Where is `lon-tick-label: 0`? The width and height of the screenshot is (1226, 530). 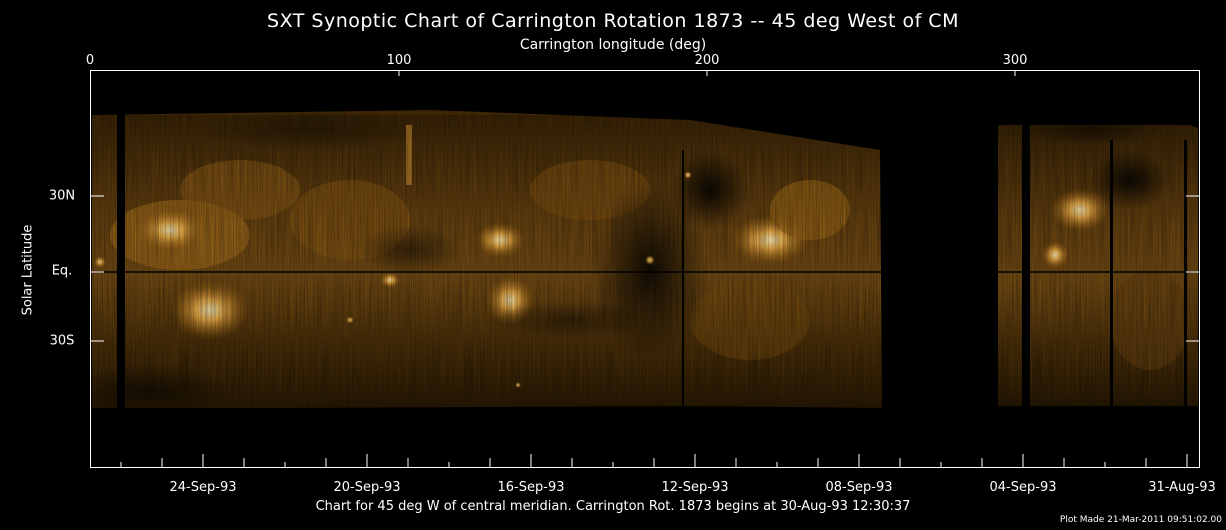
lon-tick-label: 0 is located at coordinates (90, 60).